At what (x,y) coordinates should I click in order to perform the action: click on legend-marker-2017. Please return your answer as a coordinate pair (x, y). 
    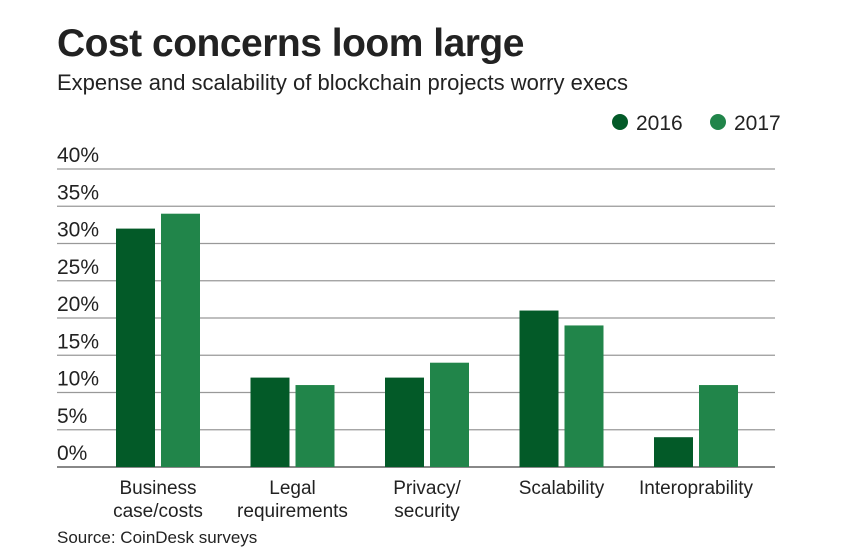
    Looking at the image, I should click on (718, 122).